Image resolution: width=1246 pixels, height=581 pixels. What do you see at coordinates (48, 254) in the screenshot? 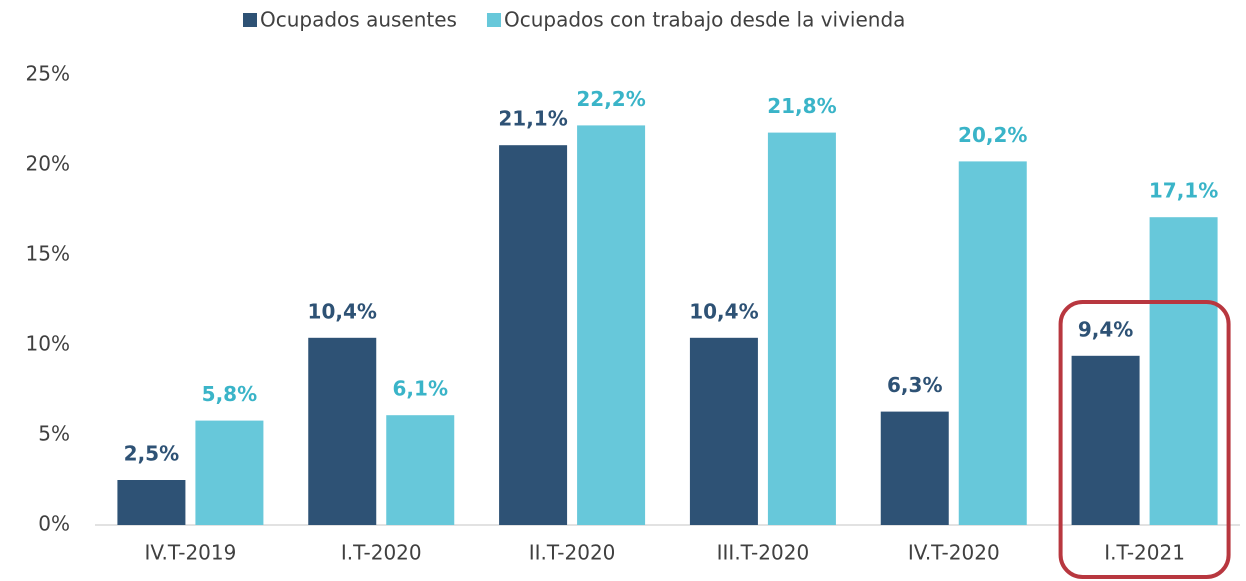
I see `y-tick-label: 15%` at bounding box center [48, 254].